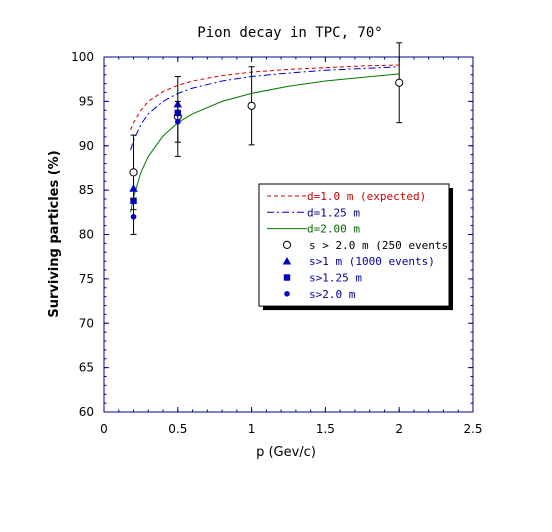 The image size is (552, 532). What do you see at coordinates (86, 235) in the screenshot?
I see `y-tick-label: 80` at bounding box center [86, 235].